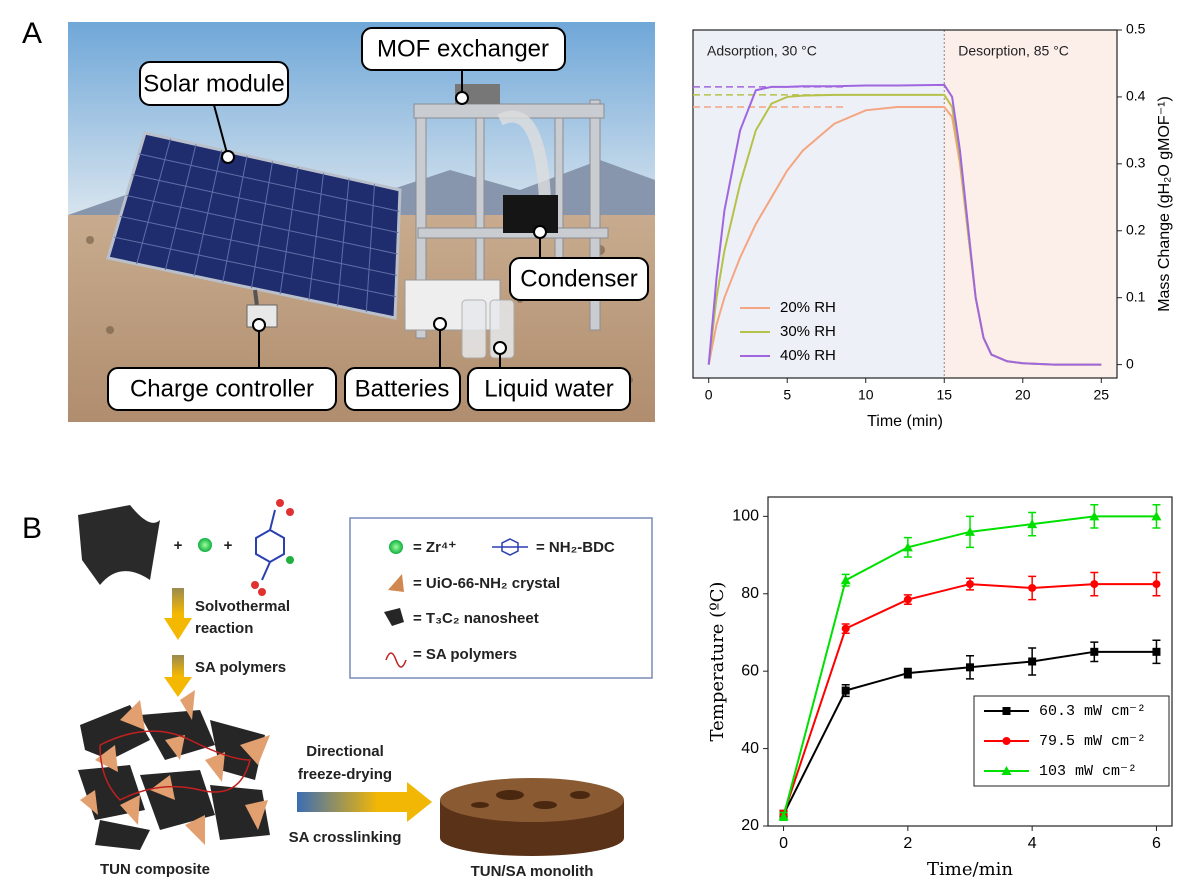 The width and height of the screenshot is (1182, 894). Describe the element at coordinates (222, 388) in the screenshot. I see `photo-label: Charge controller` at that location.